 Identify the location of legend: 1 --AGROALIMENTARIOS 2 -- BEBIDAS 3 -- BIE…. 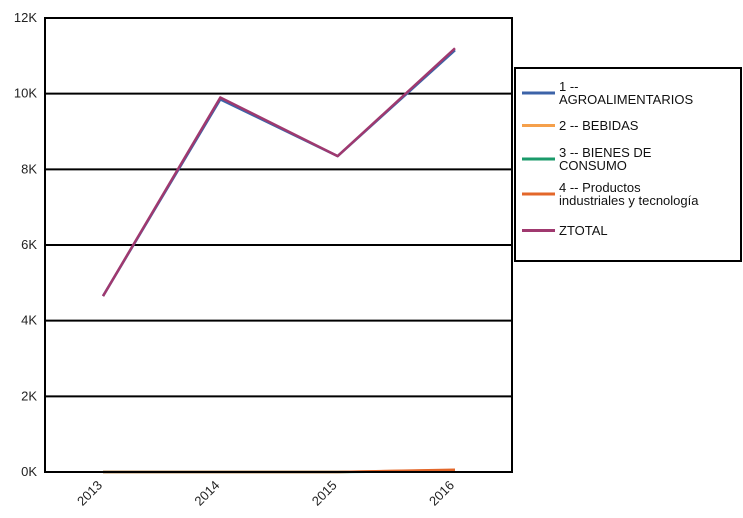
(628, 164).